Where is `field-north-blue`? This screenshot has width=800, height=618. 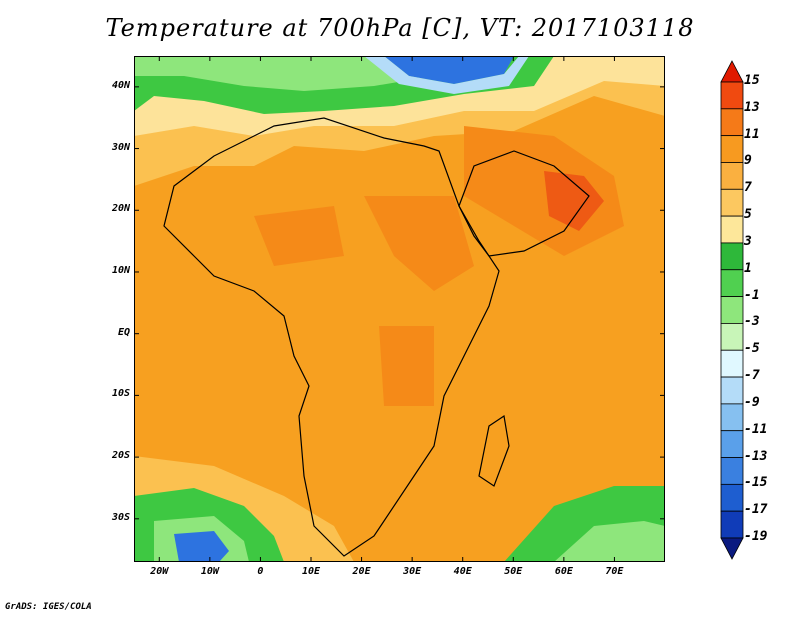 field-north-blue is located at coordinates (449, 70).